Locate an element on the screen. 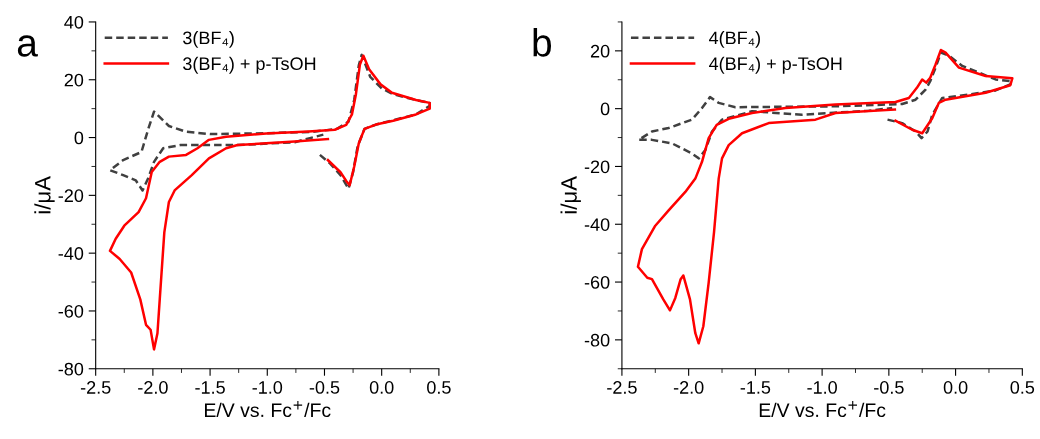 The image size is (1040, 439). legend-label: 3(BF₄) is located at coordinates (208, 39).